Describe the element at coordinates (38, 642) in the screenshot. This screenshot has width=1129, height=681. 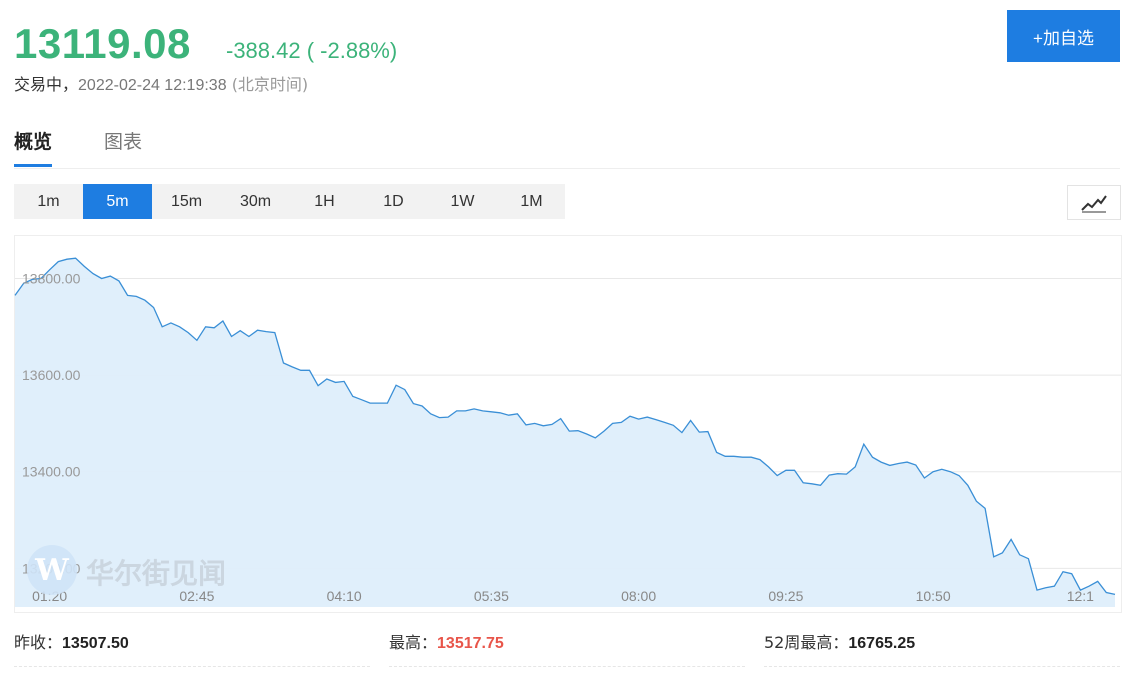
I see `stat-label: 昨收：` at that location.